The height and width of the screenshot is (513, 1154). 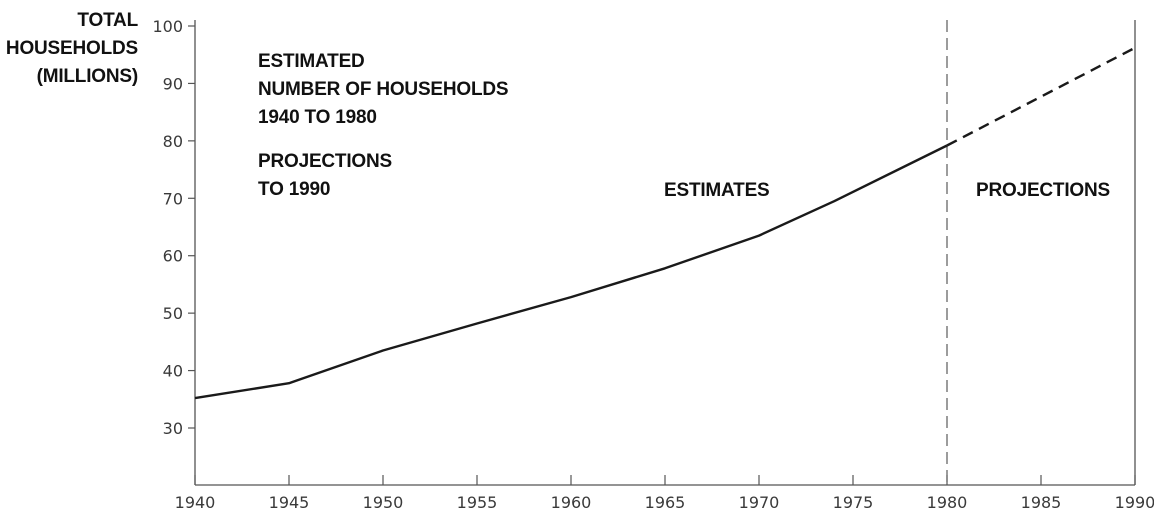 What do you see at coordinates (72, 48) in the screenshot?
I see `y-axis-title-line-2: HOUSEHOLDS` at bounding box center [72, 48].